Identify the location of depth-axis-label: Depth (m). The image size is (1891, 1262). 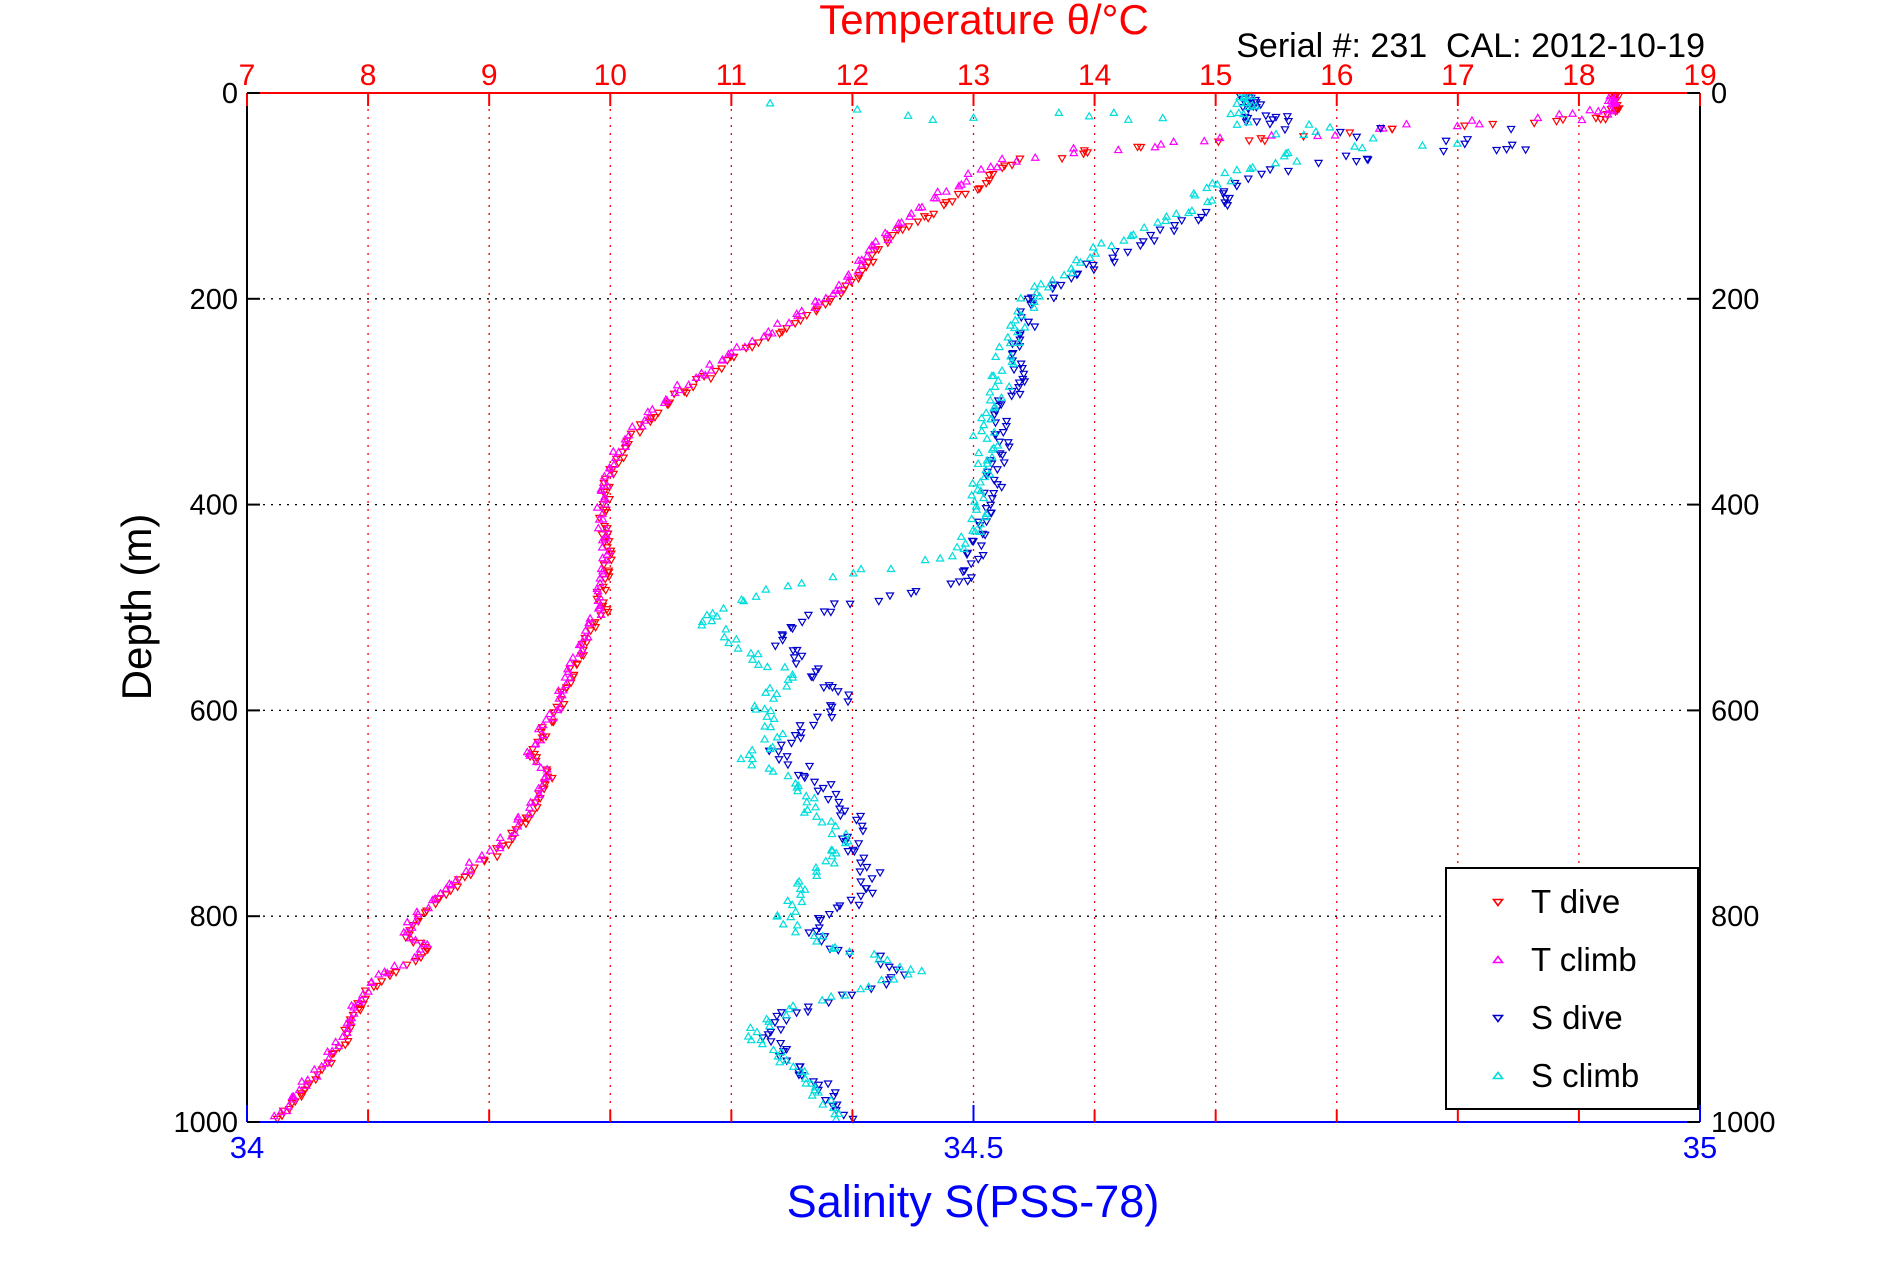
(136, 607).